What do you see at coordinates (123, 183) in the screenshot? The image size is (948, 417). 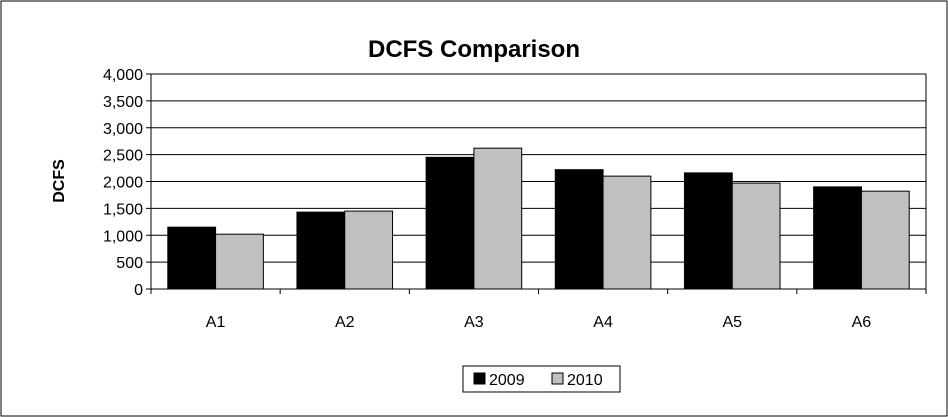 I see `y-tick-label: 2,000` at bounding box center [123, 183].